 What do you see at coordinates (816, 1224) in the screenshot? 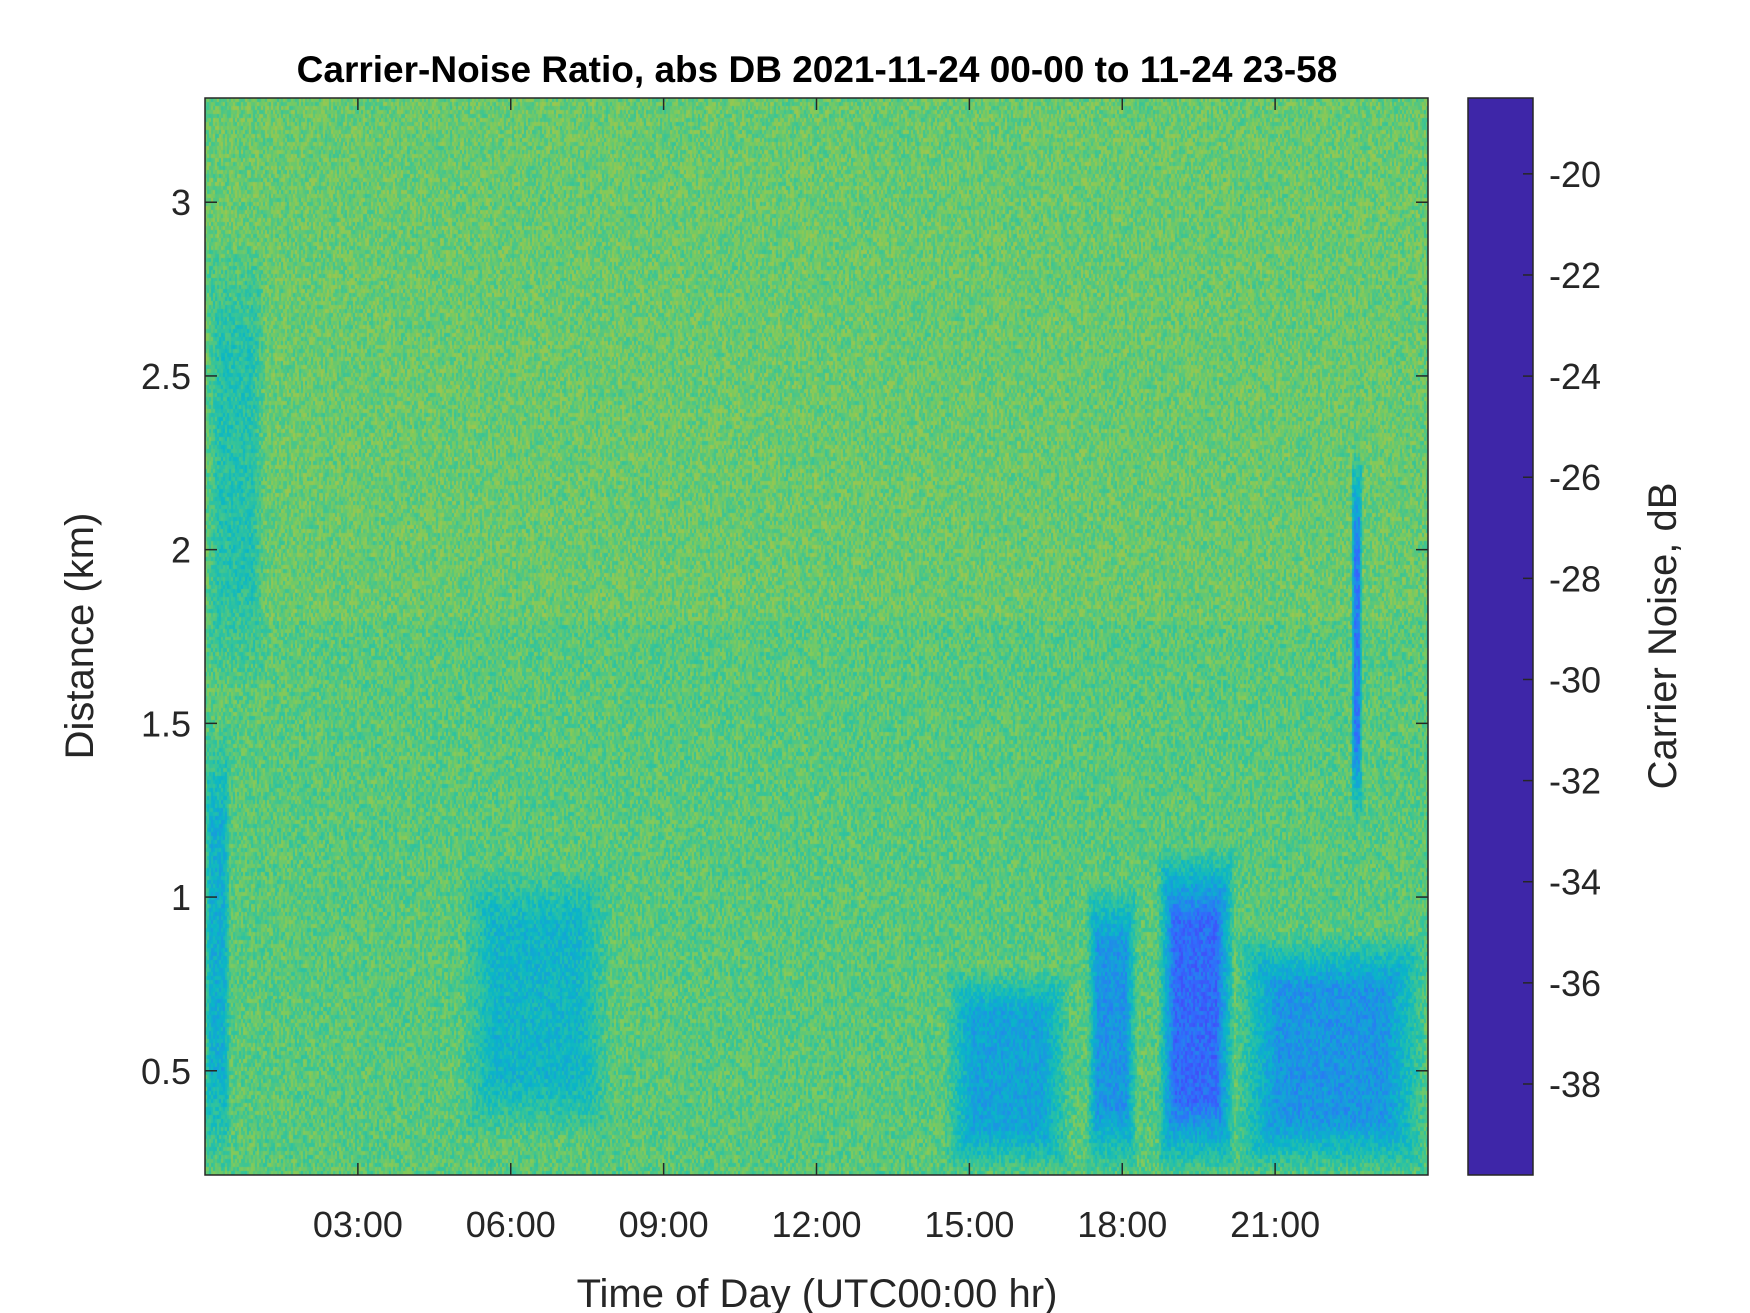
I see `x-tick-label: 12:00` at bounding box center [816, 1224].